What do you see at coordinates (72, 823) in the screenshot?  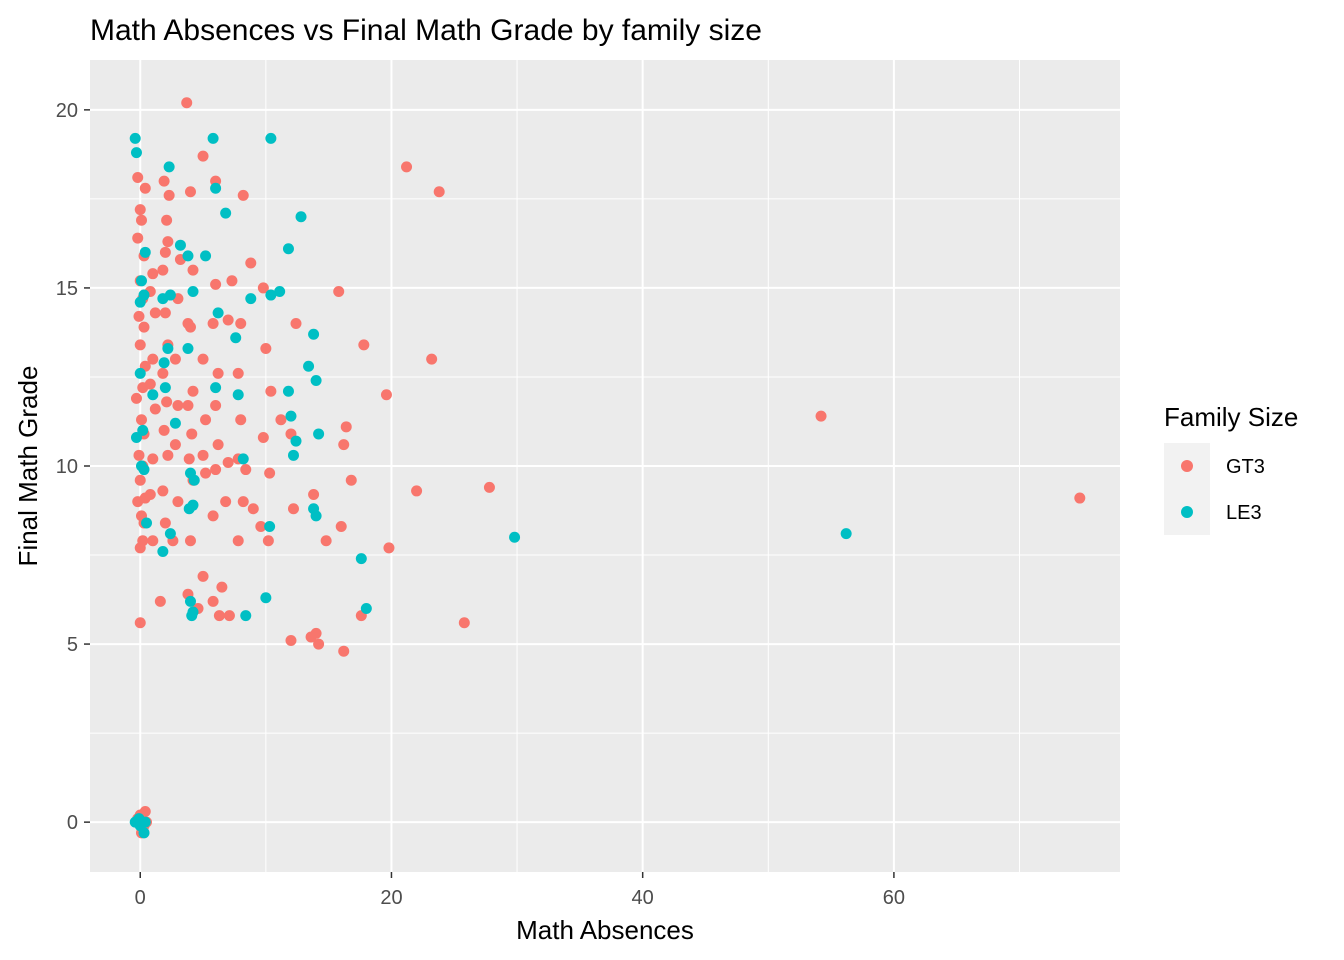 I see `y-tick-label: 0` at bounding box center [72, 823].